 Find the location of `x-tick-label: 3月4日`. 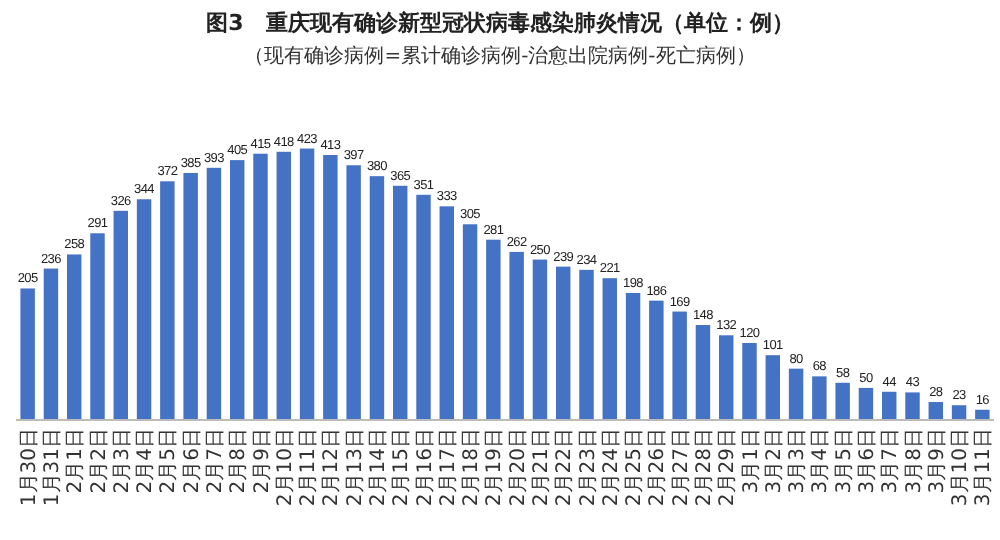

x-tick-label: 3月4日 is located at coordinates (821, 461).